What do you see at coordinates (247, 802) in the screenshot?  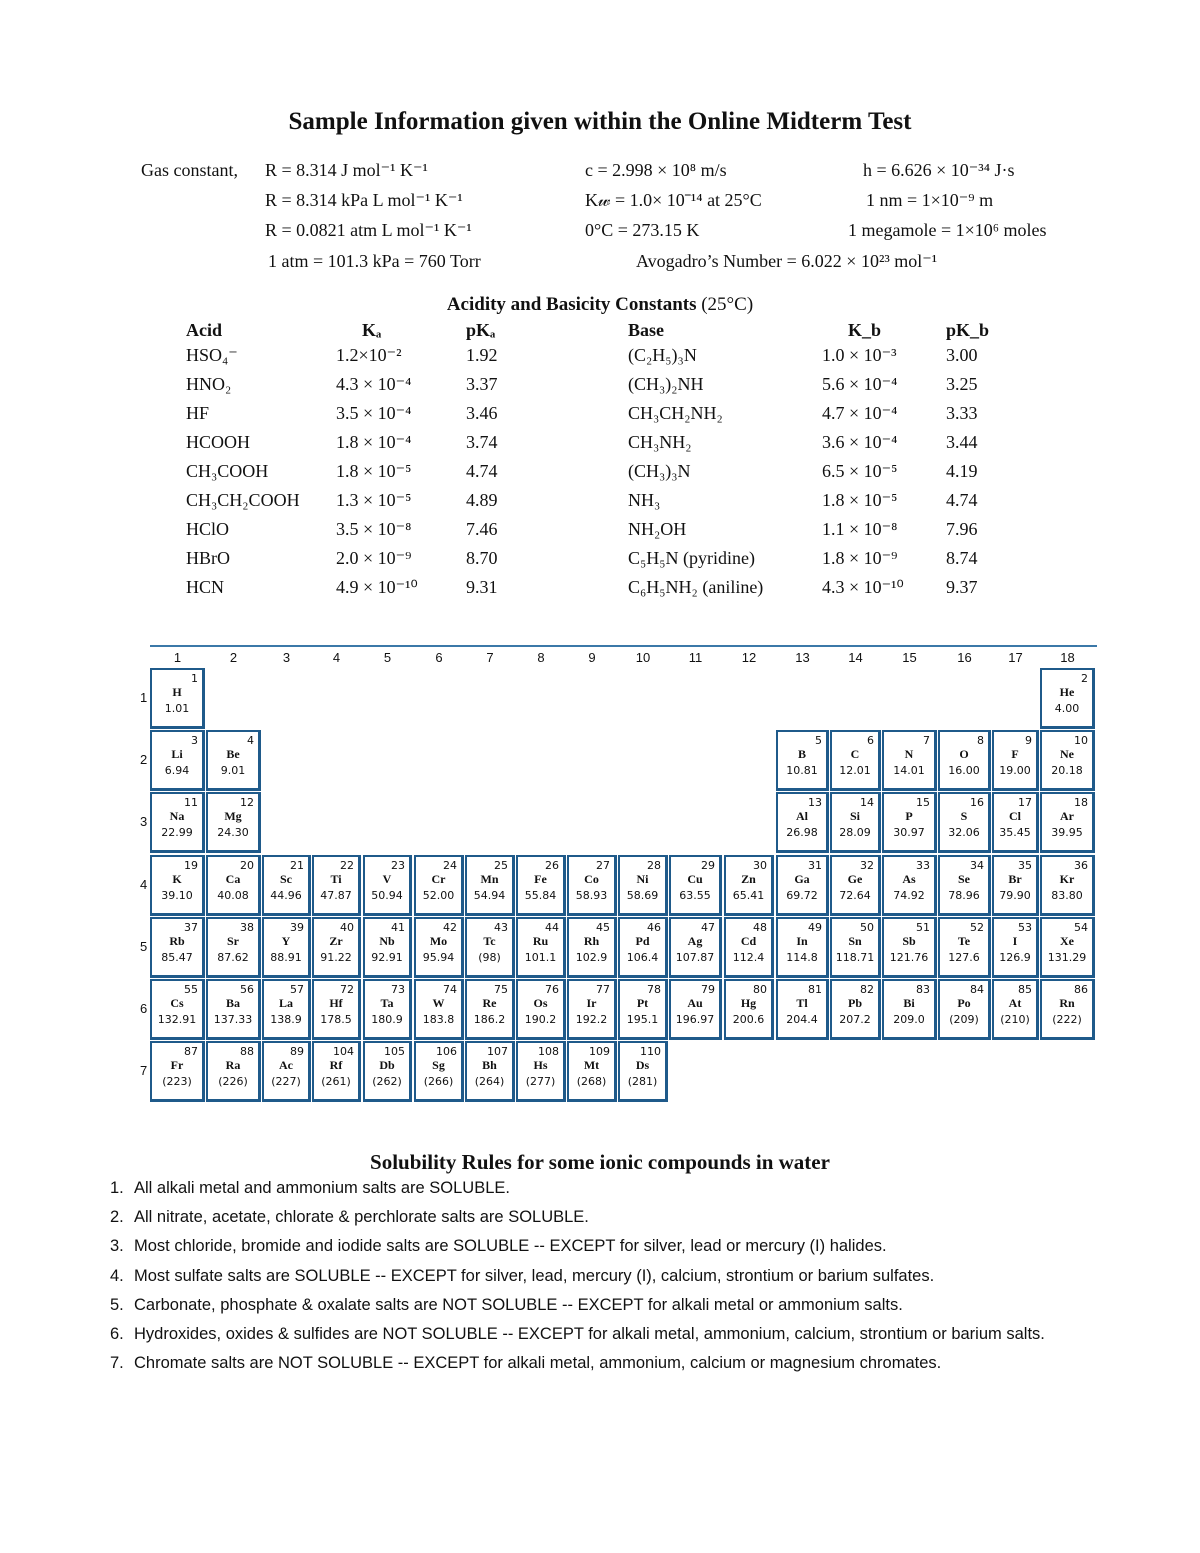 I see `atomic-number: 12` at bounding box center [247, 802].